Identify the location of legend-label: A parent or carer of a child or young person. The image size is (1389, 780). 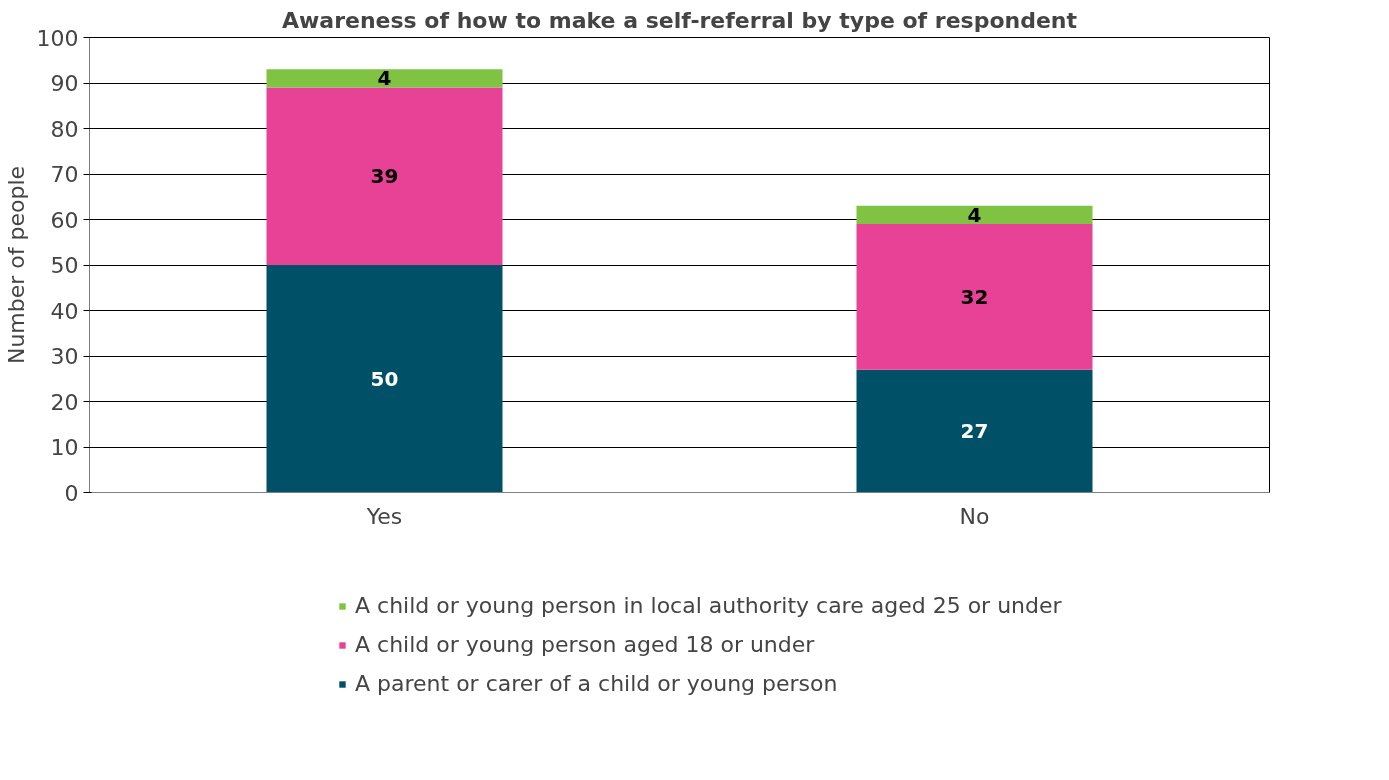
(596, 683).